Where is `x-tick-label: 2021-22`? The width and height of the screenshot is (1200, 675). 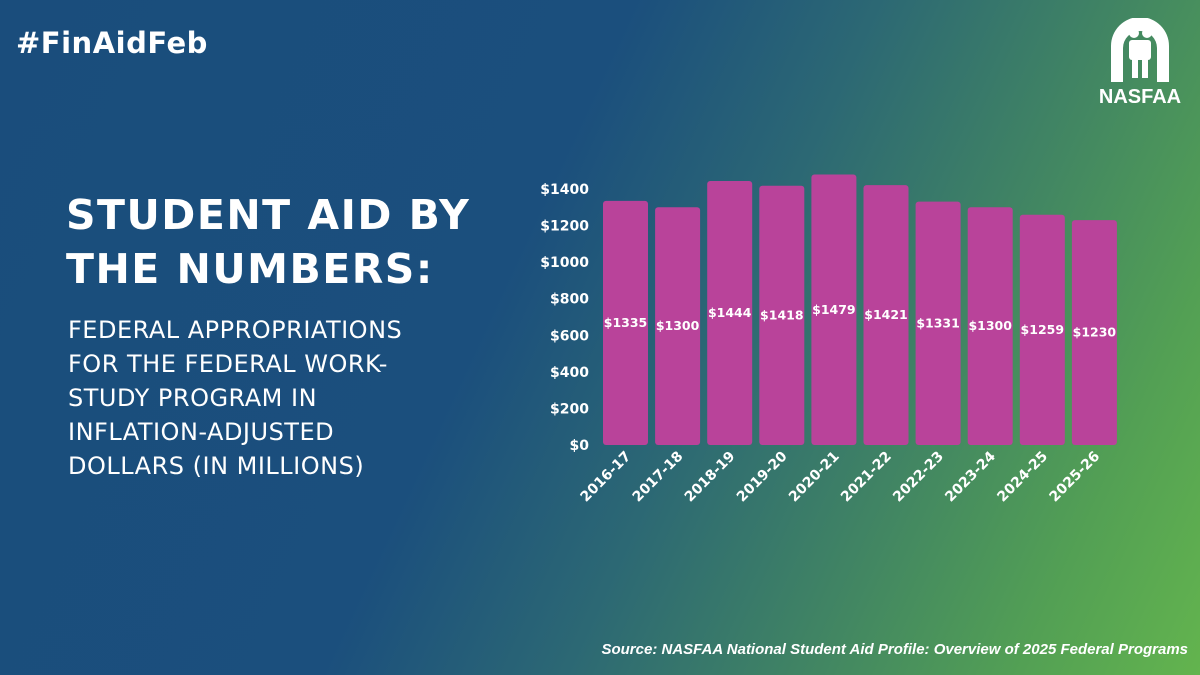 x-tick-label: 2021-22 is located at coordinates (866, 477).